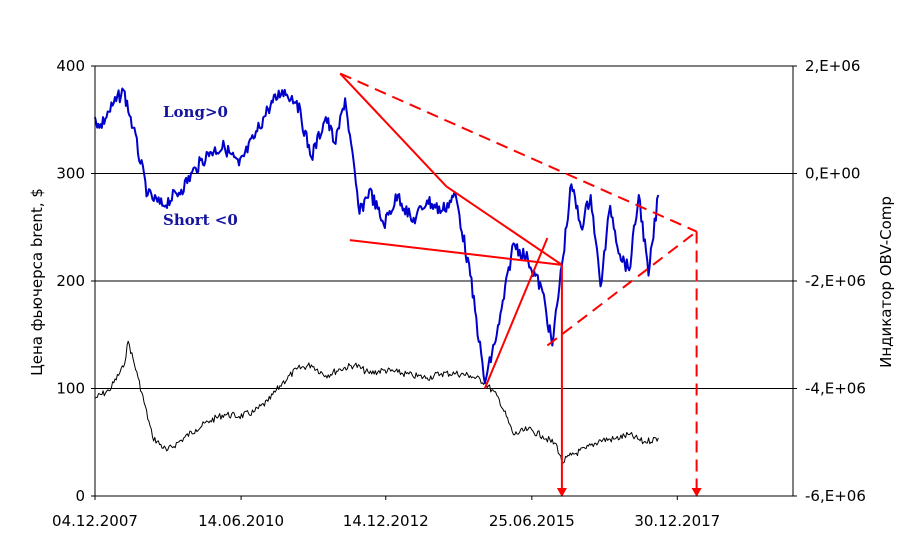 The width and height of the screenshot is (906, 555). Describe the element at coordinates (386, 521) in the screenshot. I see `x-tick-label: 14.12.2012` at that location.